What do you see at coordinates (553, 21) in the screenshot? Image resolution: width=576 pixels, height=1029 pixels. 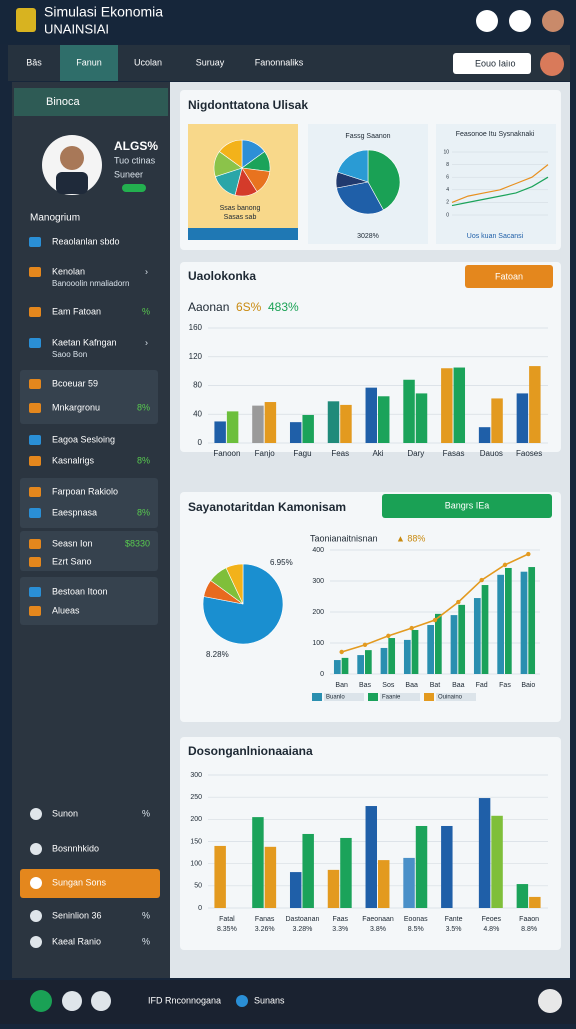 I see `user-avatar` at bounding box center [553, 21].